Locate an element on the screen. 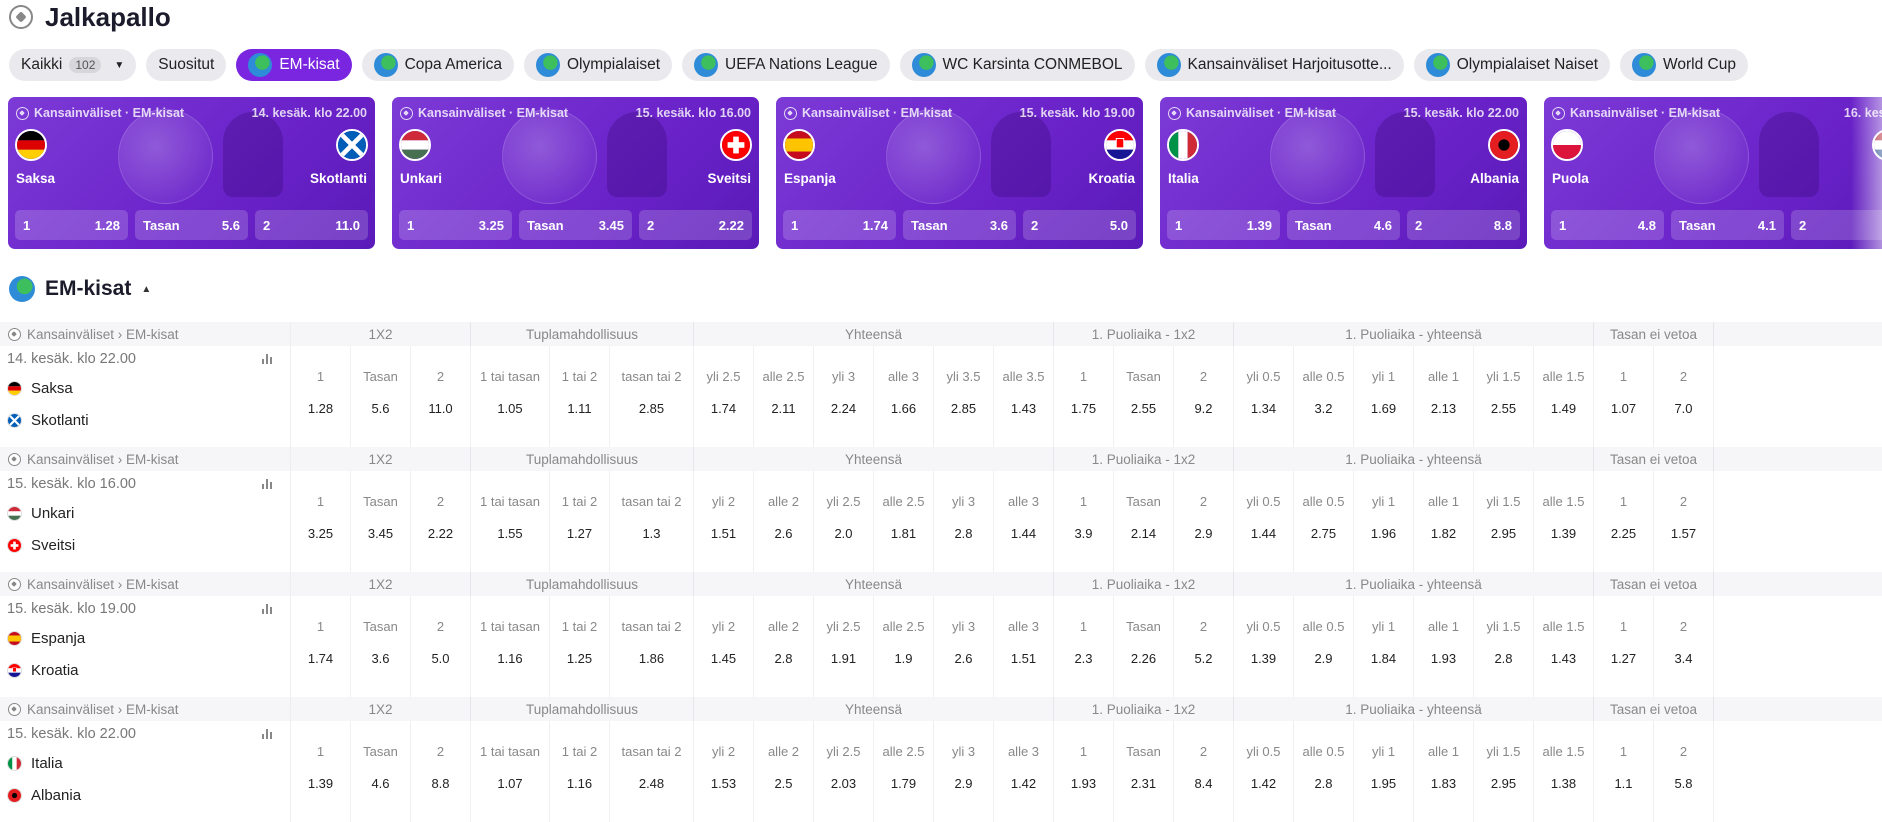  odds-cell: 2 5.2 is located at coordinates (1204, 646).